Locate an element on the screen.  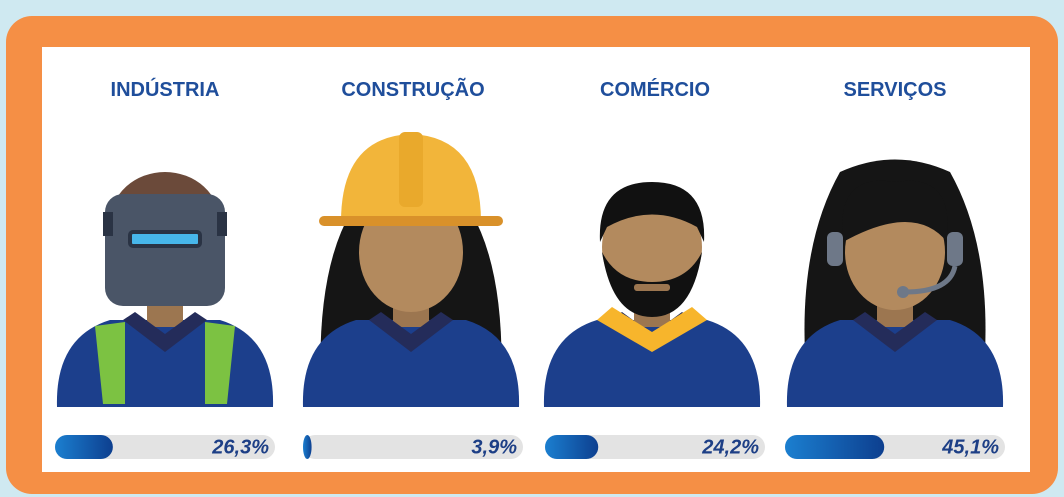
value-label: 24,2% is located at coordinates (730, 447).